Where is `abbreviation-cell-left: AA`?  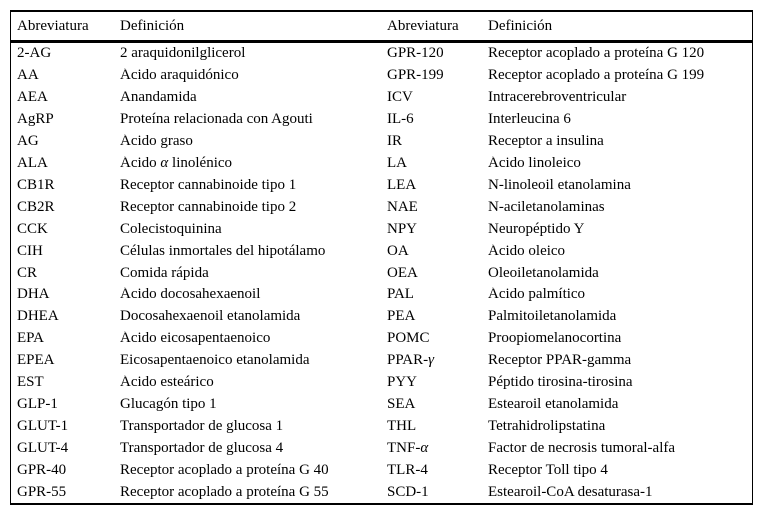 abbreviation-cell-left: AA is located at coordinates (28, 76).